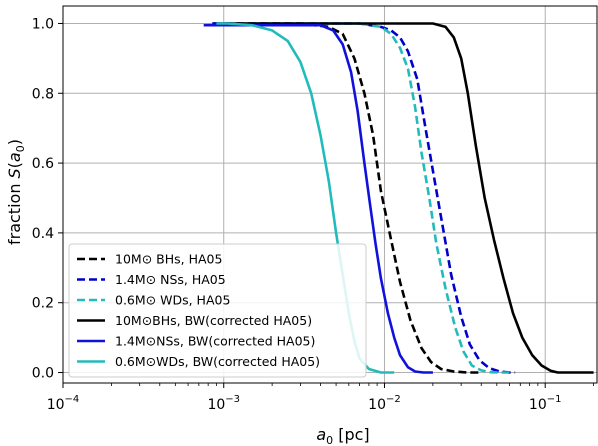 This screenshot has width=598, height=446. Describe the element at coordinates (172, 300) in the screenshot. I see `legend-label: 0.6M⊙ WDs, HA05` at that location.